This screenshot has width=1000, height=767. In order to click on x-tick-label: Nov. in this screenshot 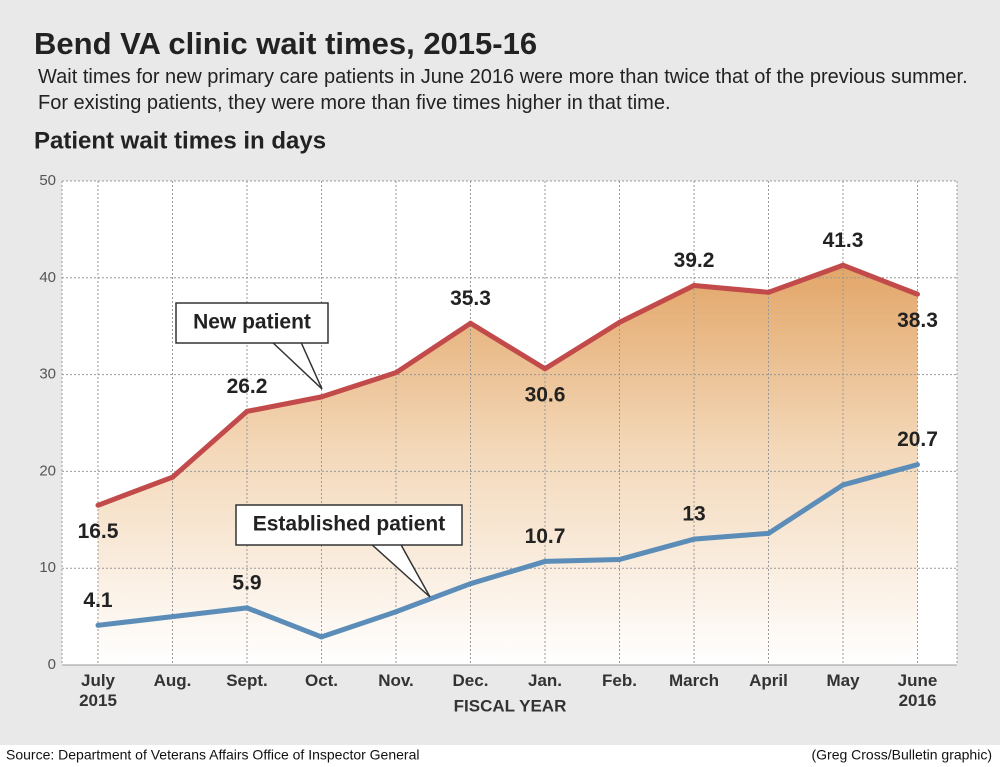, I will do `click(396, 680)`.